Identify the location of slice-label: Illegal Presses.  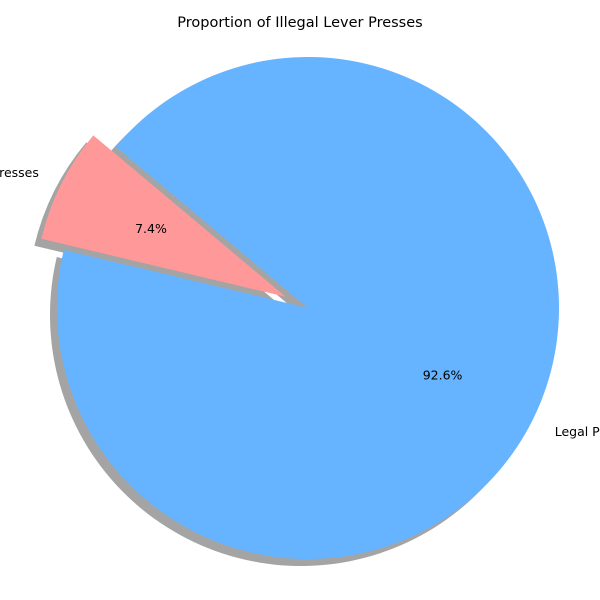
(19, 172).